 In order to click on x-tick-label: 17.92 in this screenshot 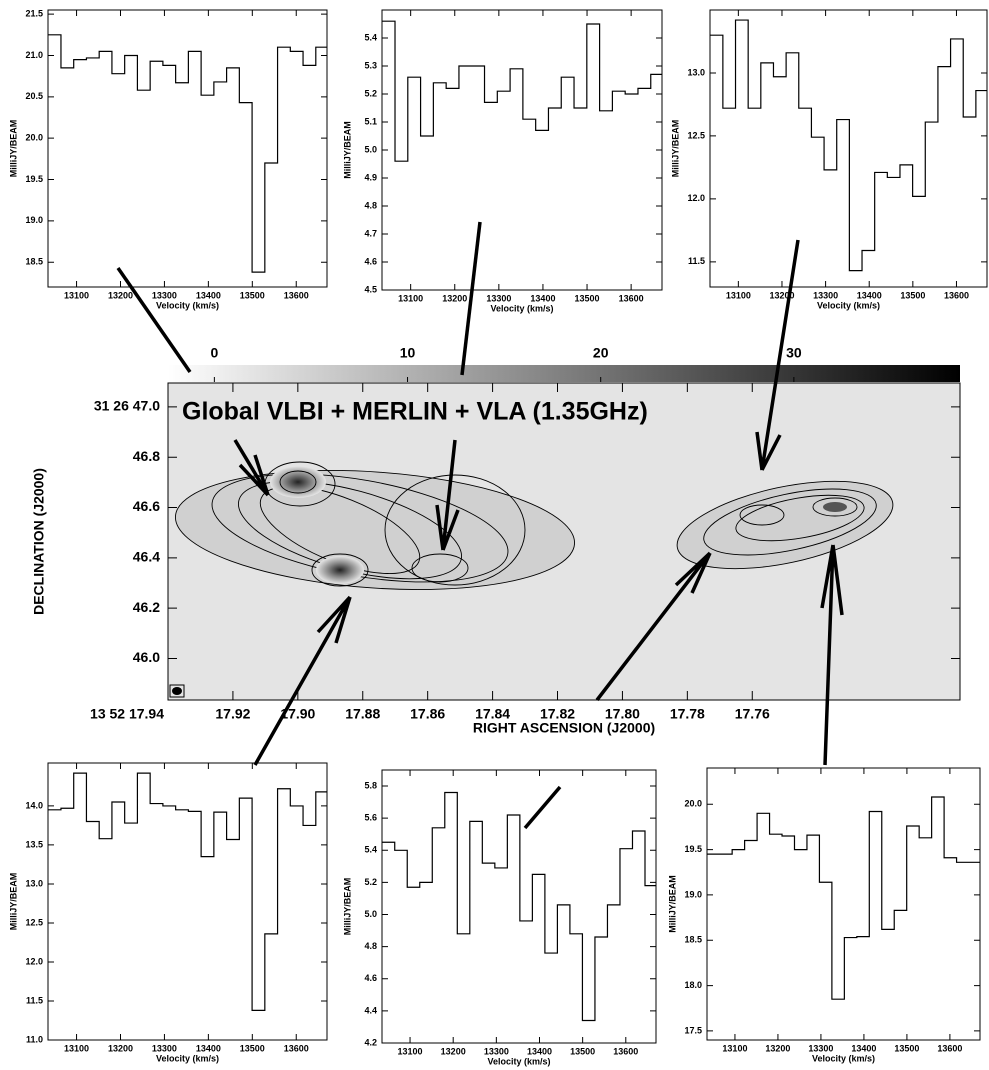, I will do `click(232, 714)`.